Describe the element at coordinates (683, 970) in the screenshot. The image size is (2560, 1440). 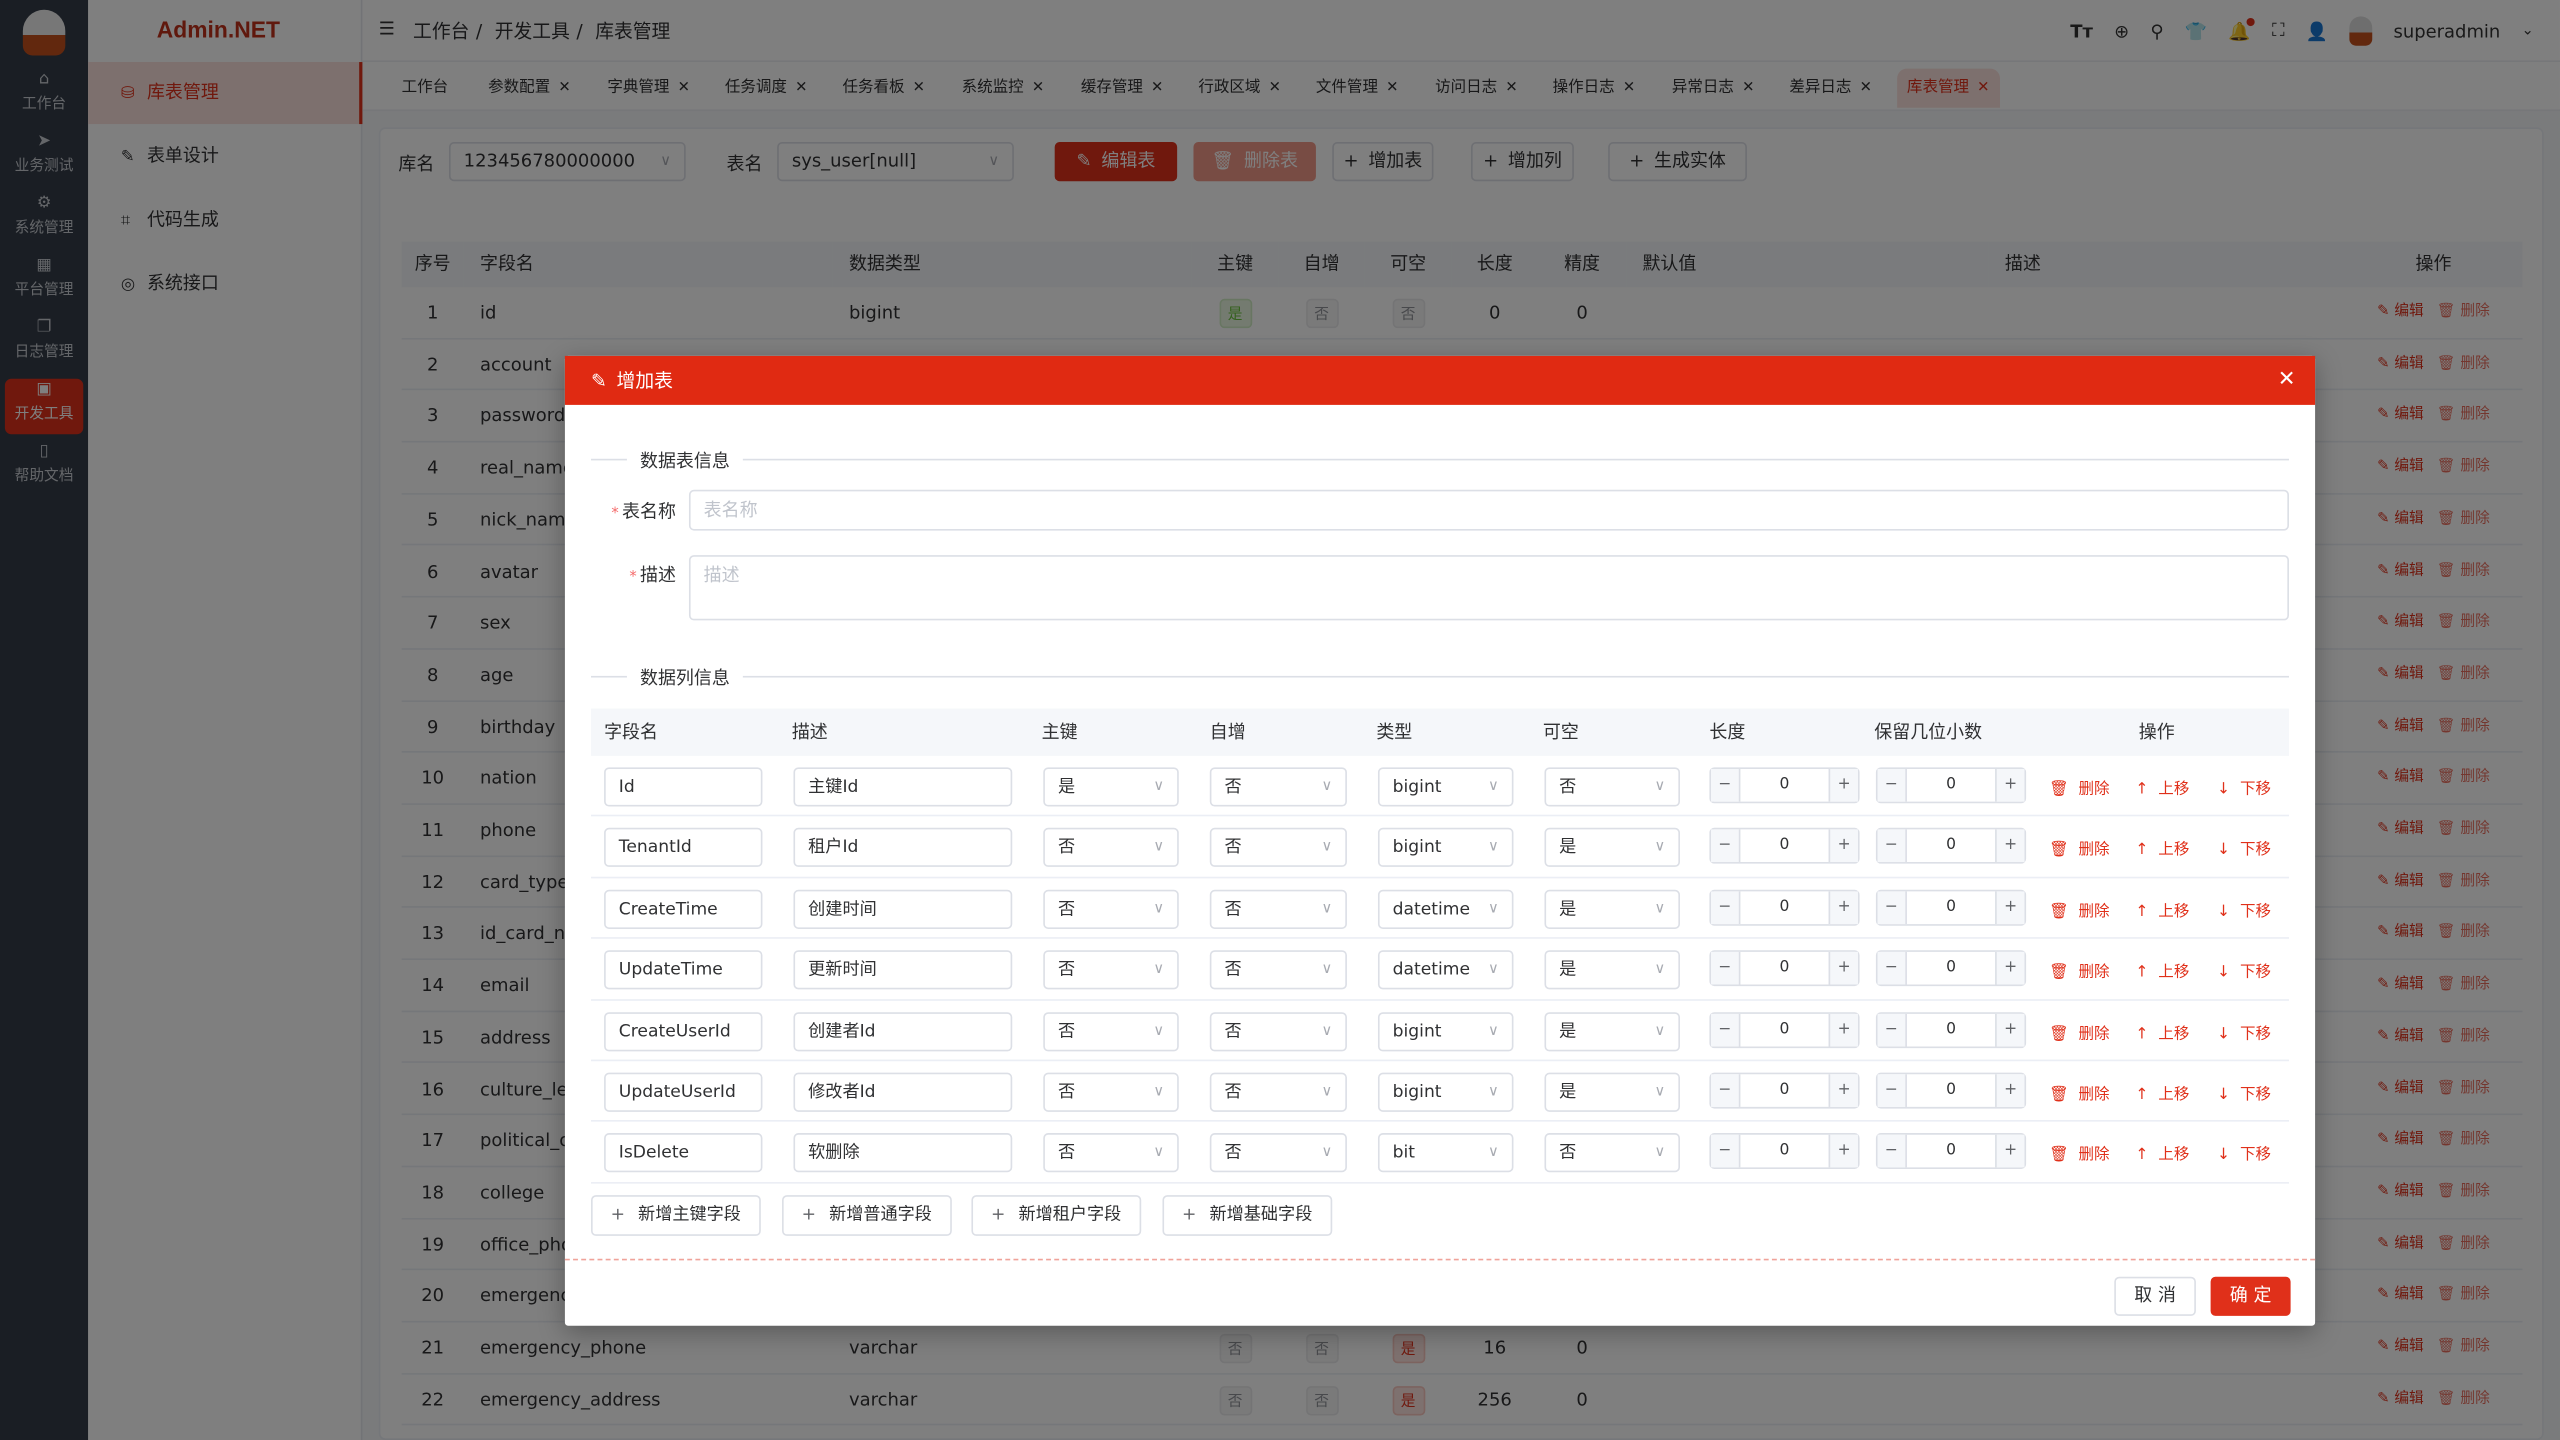
I see `field-name-input: UpdateTime` at that location.